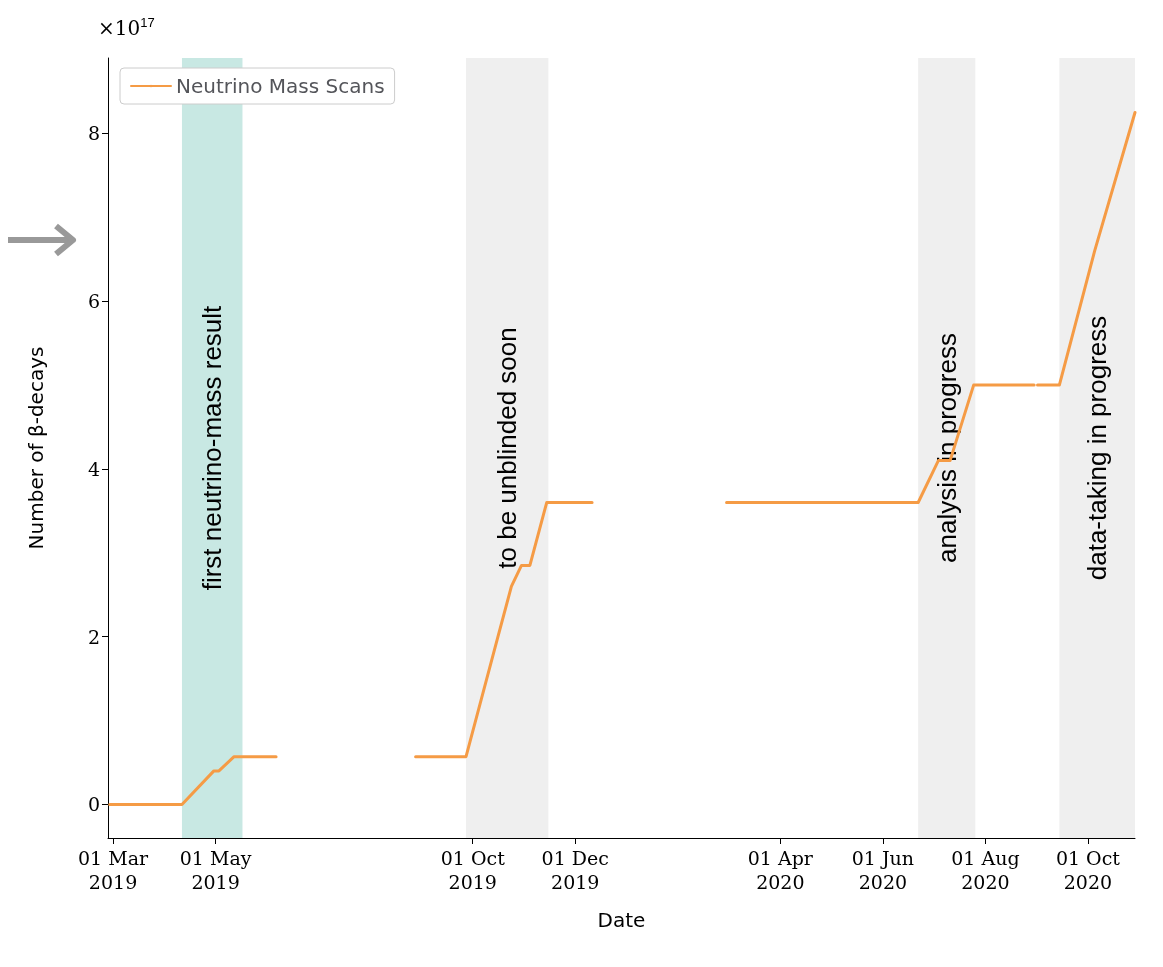  Describe the element at coordinates (113, 870) in the screenshot. I see `x-tick-label: 01 Mar 2019` at that location.